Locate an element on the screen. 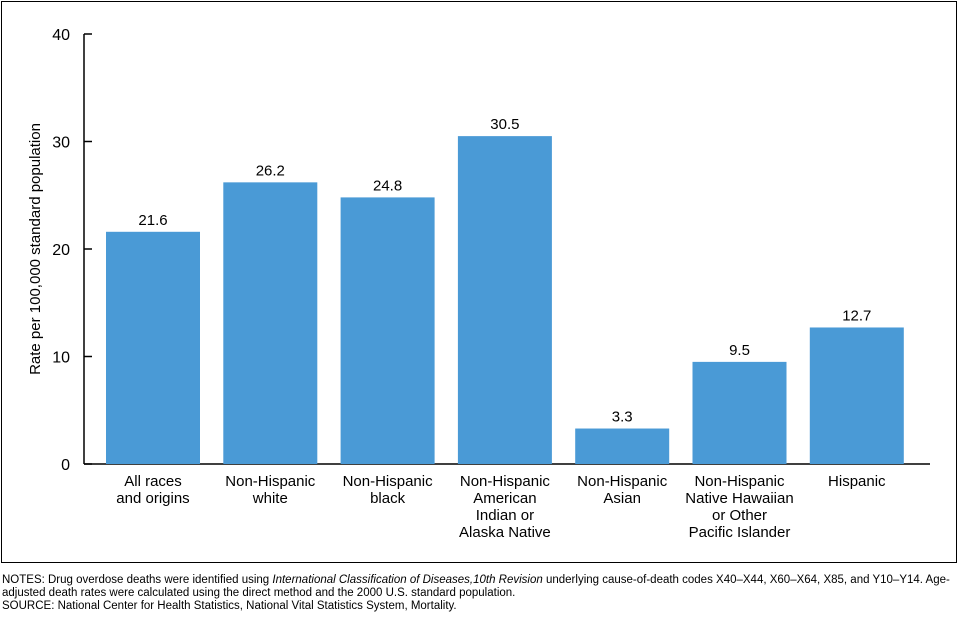  y-axis-label: Rate per 100,000 standard population is located at coordinates (35, 249).